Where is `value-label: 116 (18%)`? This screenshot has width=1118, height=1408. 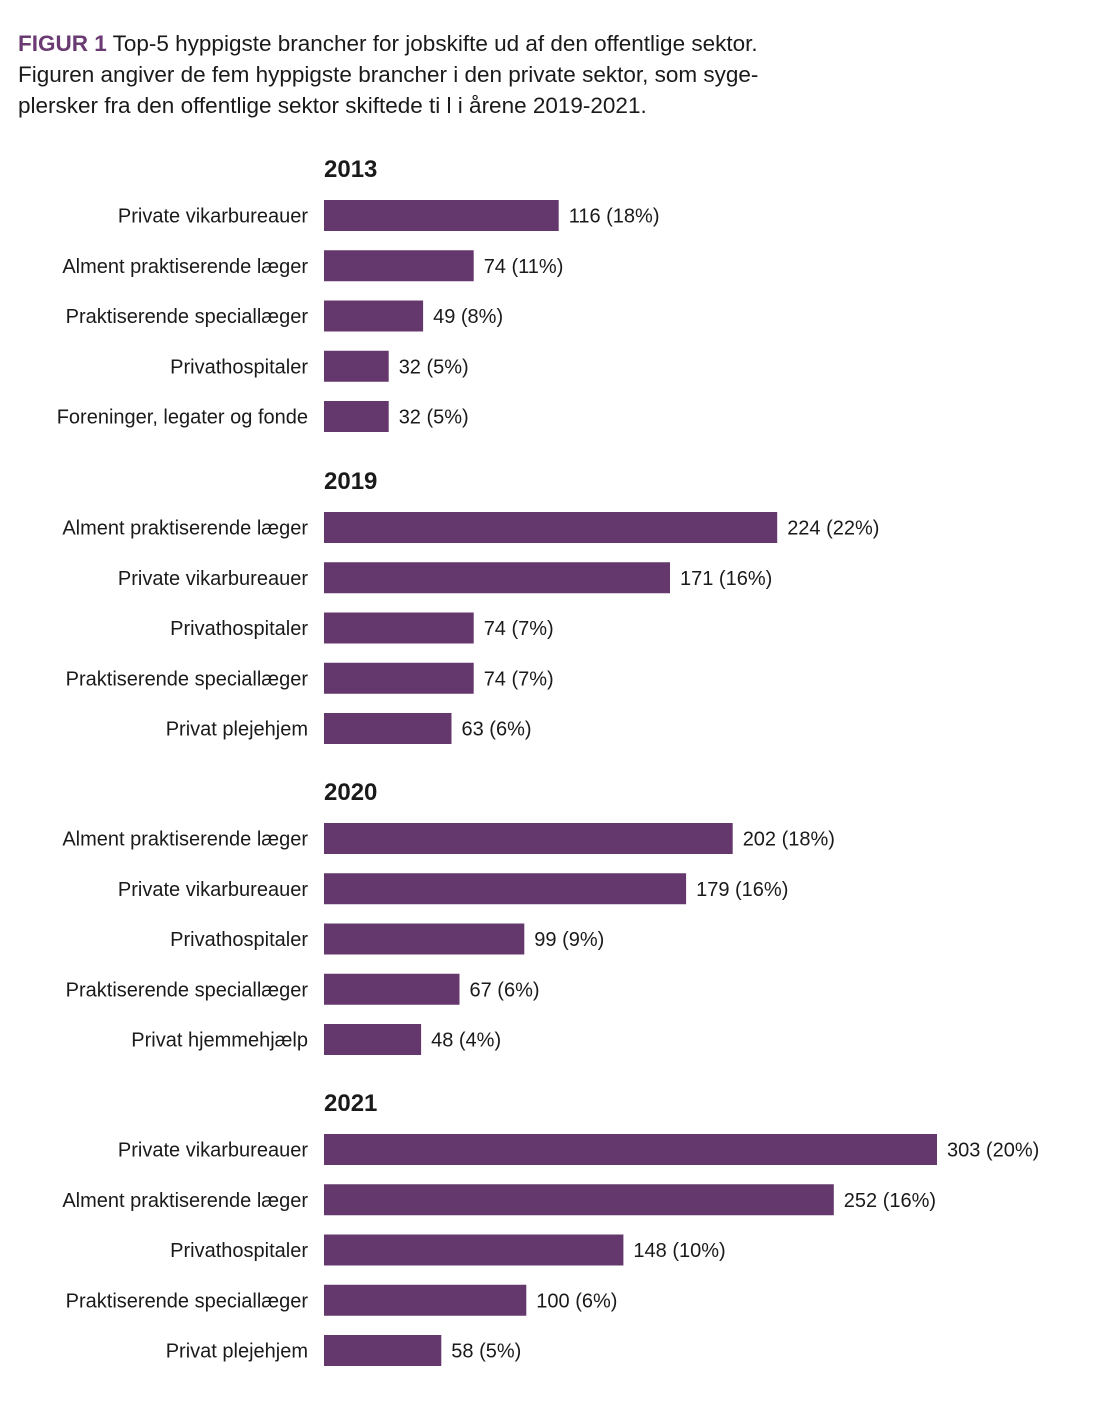
value-label: 116 (18%) is located at coordinates (614, 217).